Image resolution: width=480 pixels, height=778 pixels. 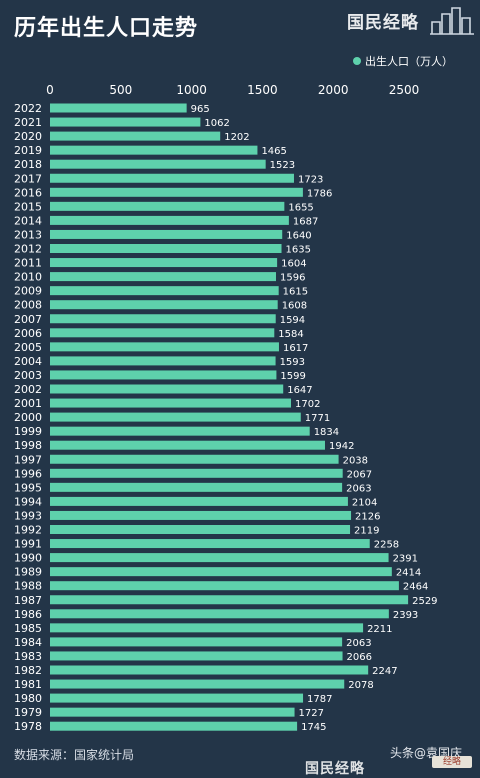 What do you see at coordinates (28, 614) in the screenshot?
I see `category-label: 1986` at bounding box center [28, 614].